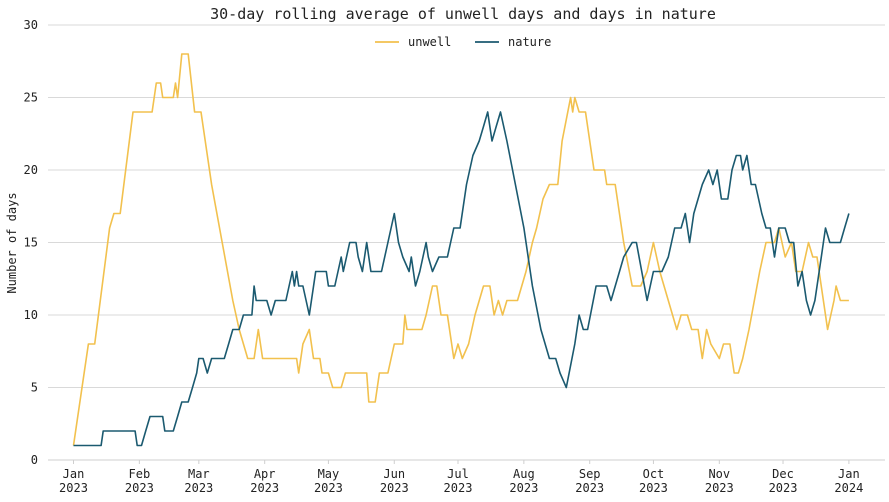 This screenshot has width=889, height=502. Describe the element at coordinates (719, 474) in the screenshot. I see `x-tick-label-month: Nov` at that location.